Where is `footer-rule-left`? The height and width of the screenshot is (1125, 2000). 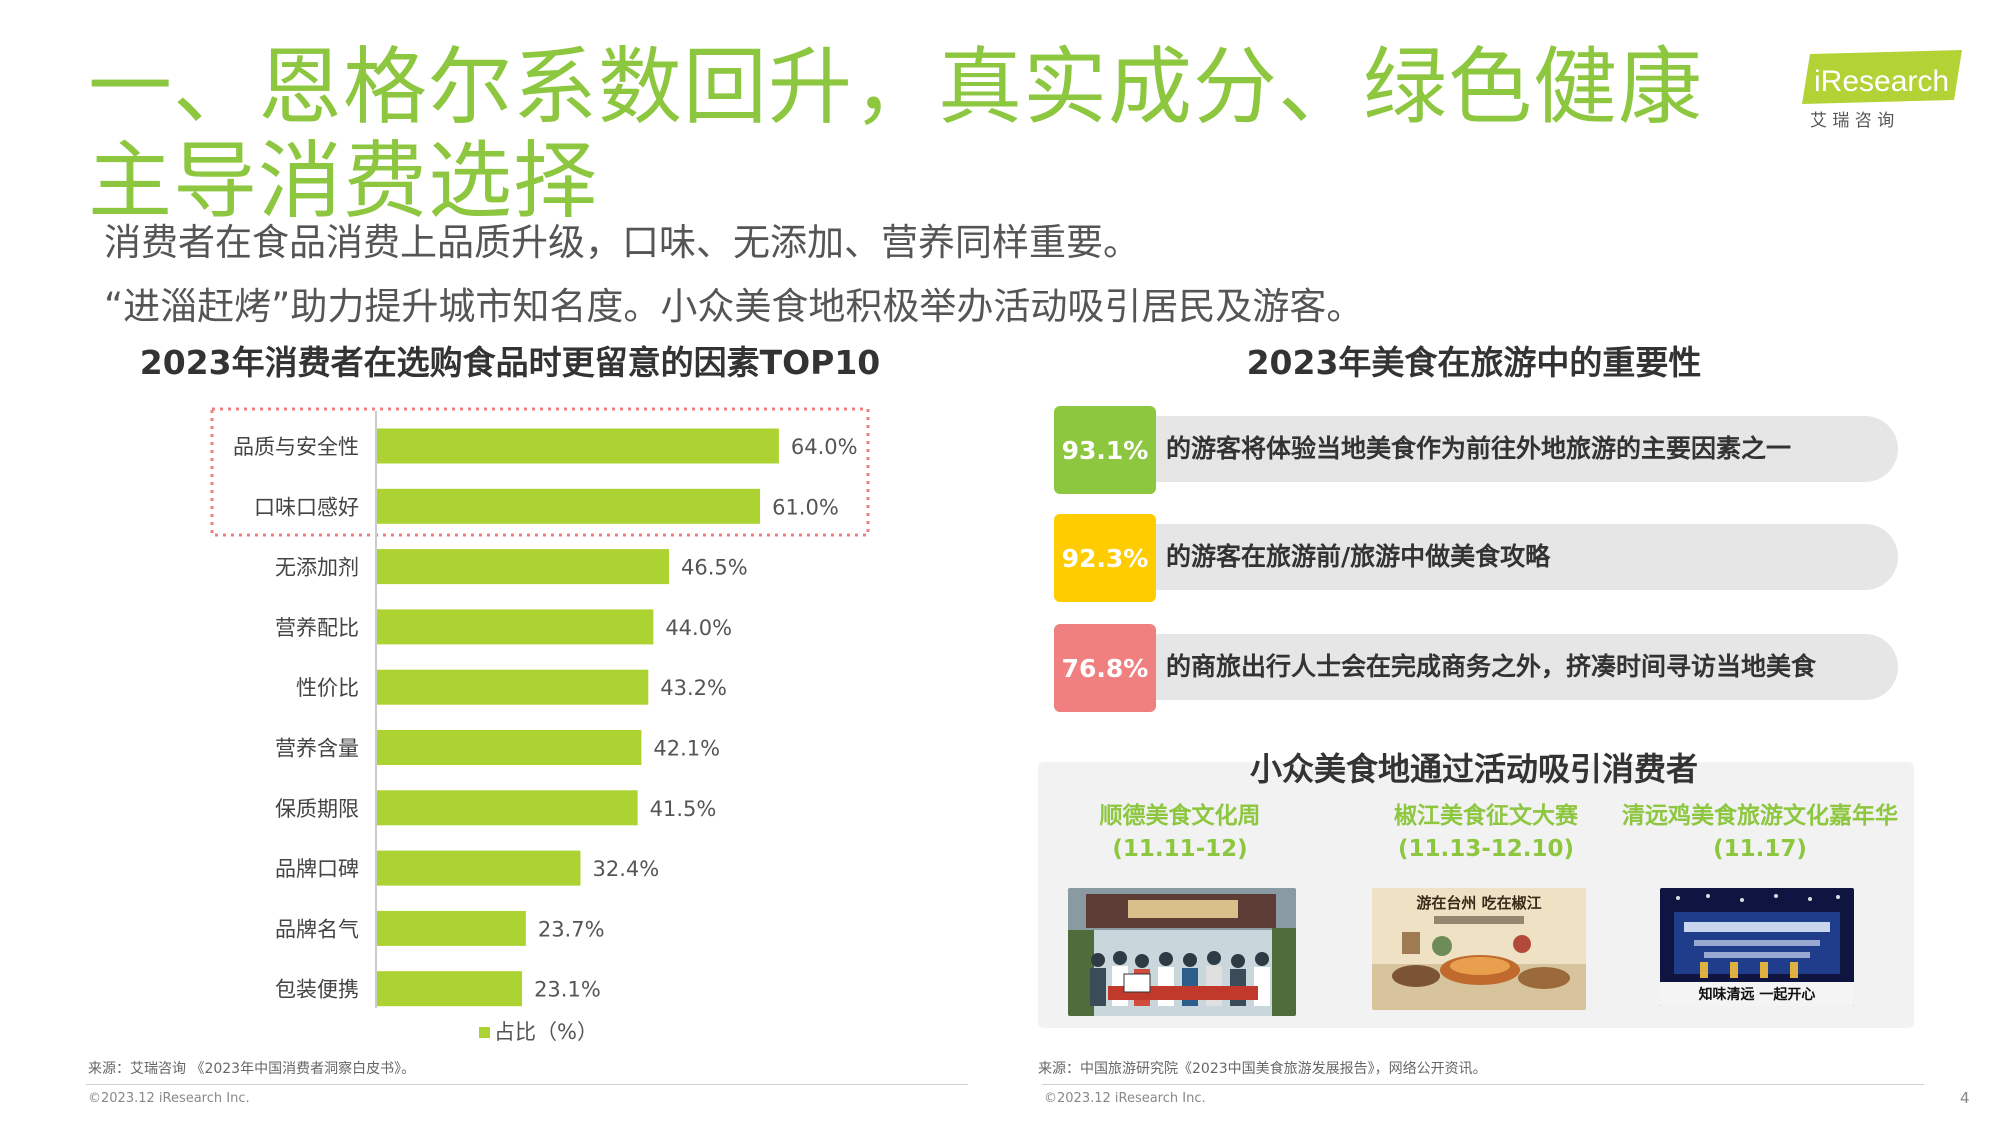
footer-rule-left is located at coordinates (527, 1084).